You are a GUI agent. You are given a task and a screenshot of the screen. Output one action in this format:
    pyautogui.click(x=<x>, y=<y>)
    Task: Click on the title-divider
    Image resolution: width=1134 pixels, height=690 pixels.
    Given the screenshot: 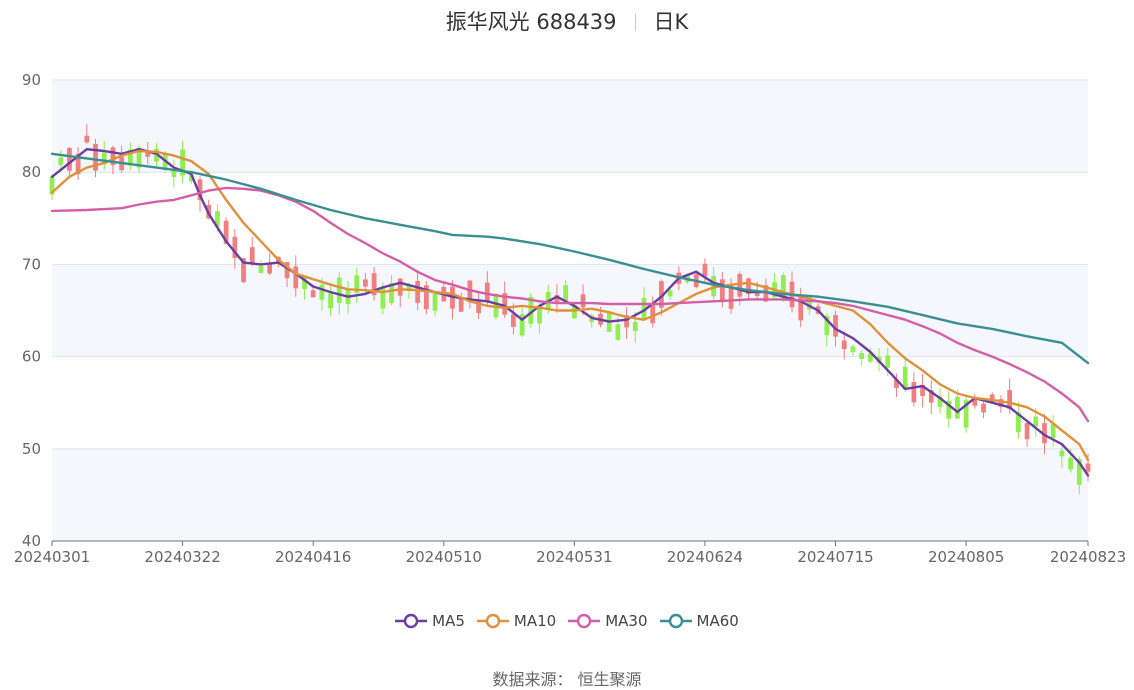 What is the action you would take?
    pyautogui.click(x=635, y=22)
    